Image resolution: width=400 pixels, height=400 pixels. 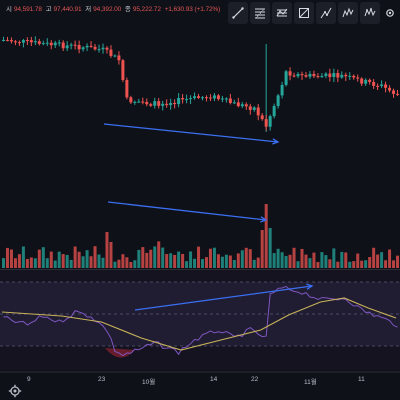 I want to click on open-label: 시, so click(x=9, y=9).